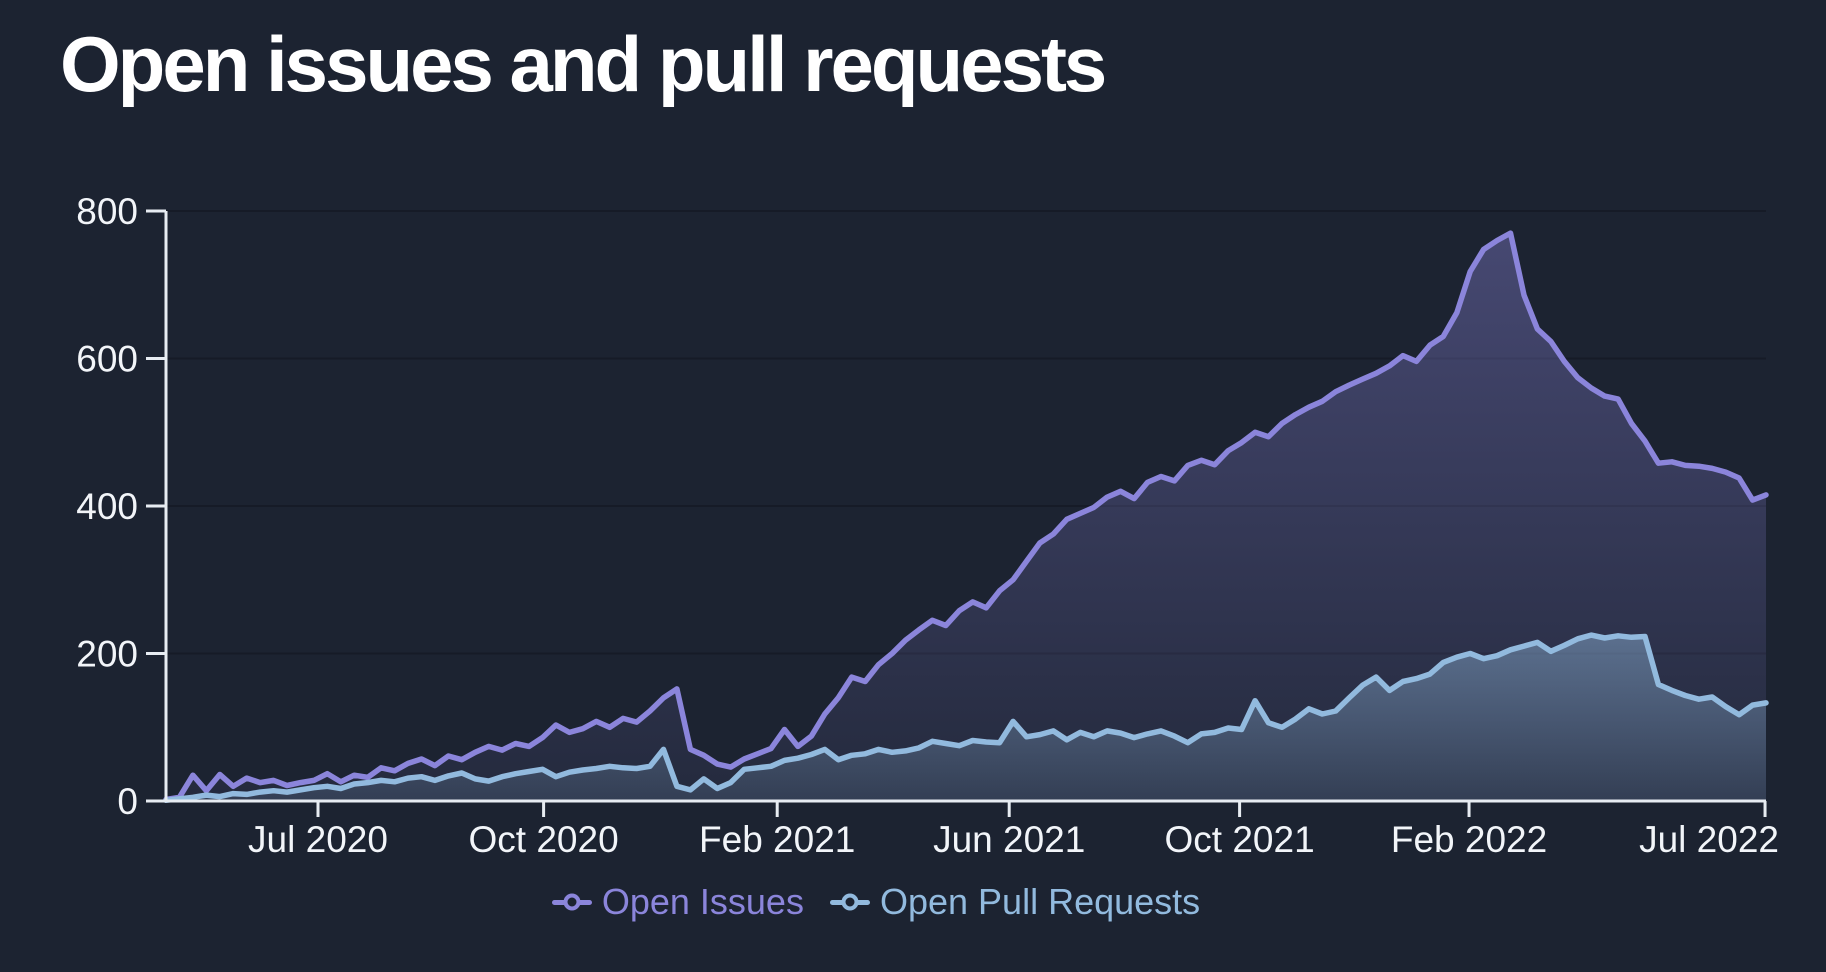 Image resolution: width=1826 pixels, height=972 pixels. Describe the element at coordinates (318, 839) in the screenshot. I see `x-tick-label: Jul 2020` at that location.